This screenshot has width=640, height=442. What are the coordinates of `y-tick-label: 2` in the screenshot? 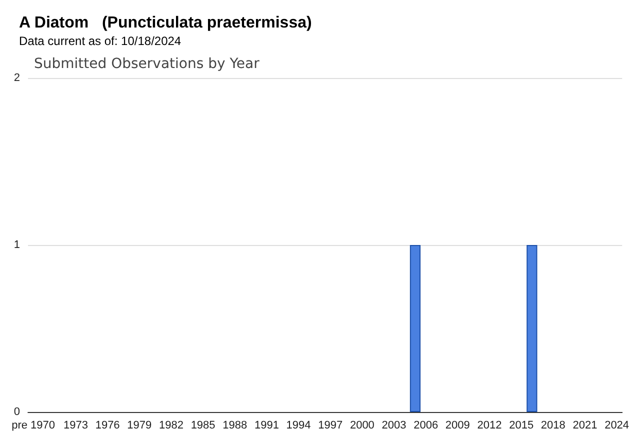 It's located at (17, 78).